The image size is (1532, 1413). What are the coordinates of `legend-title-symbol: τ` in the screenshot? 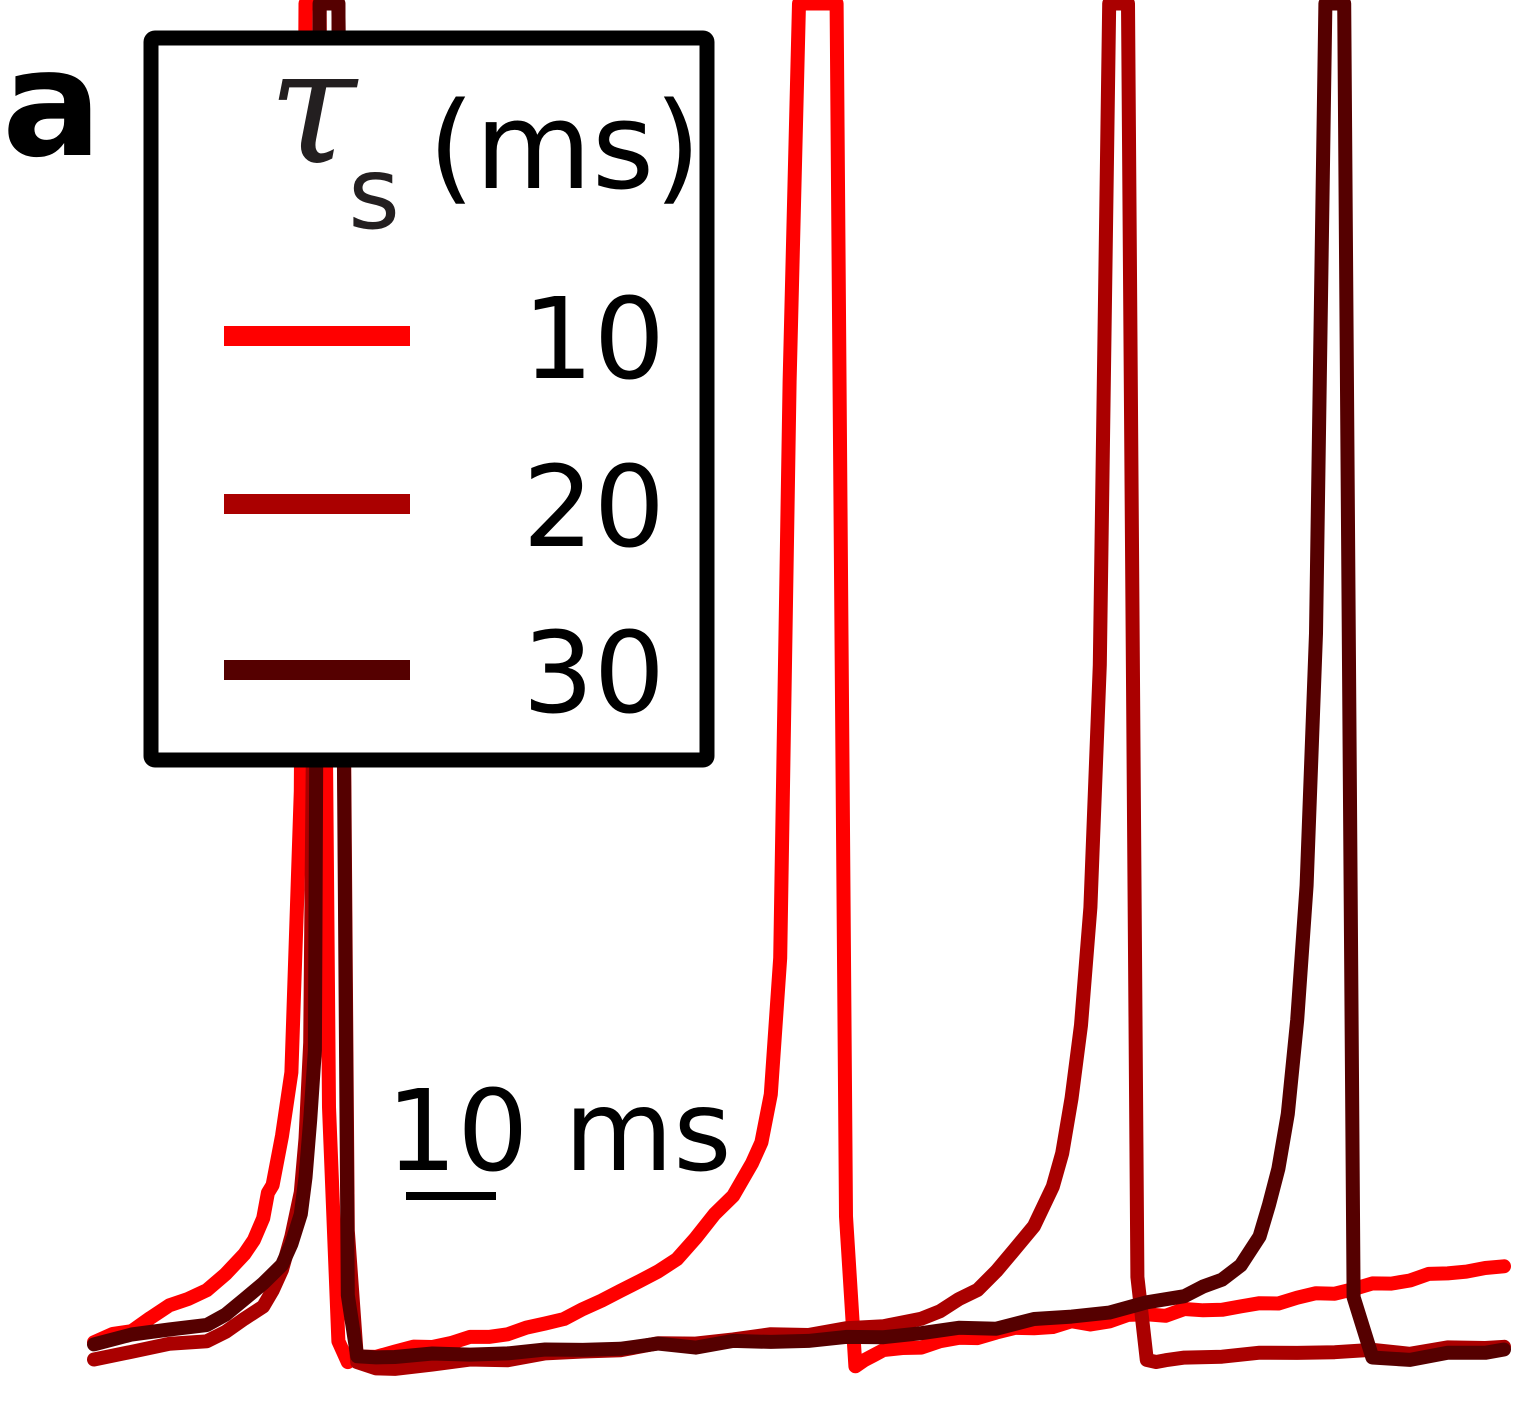 It's located at (313, 106).